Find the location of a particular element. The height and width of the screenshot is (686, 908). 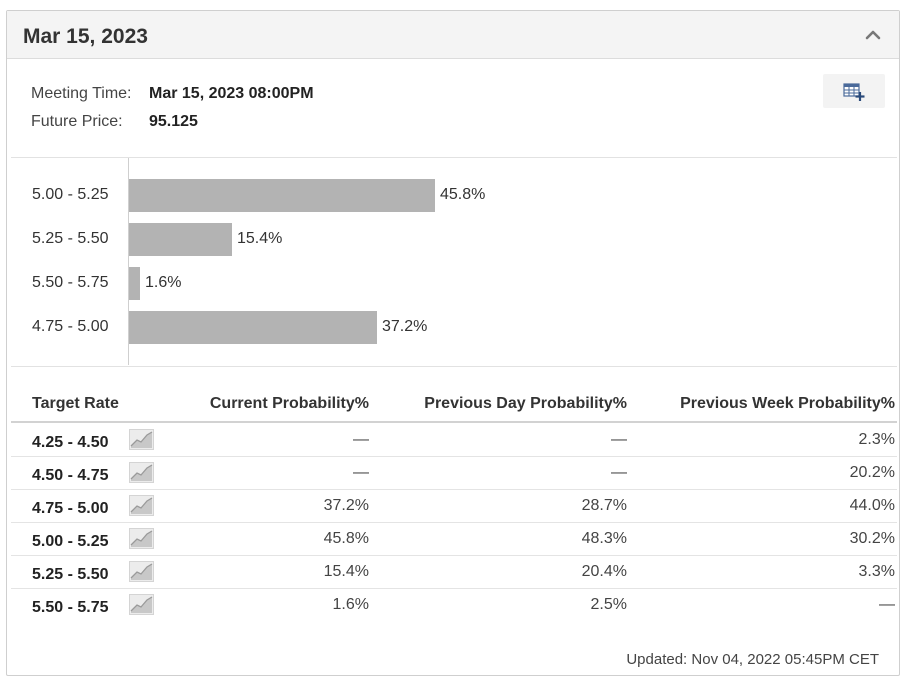

row-previous-day-probability: 48.3% is located at coordinates (604, 538).